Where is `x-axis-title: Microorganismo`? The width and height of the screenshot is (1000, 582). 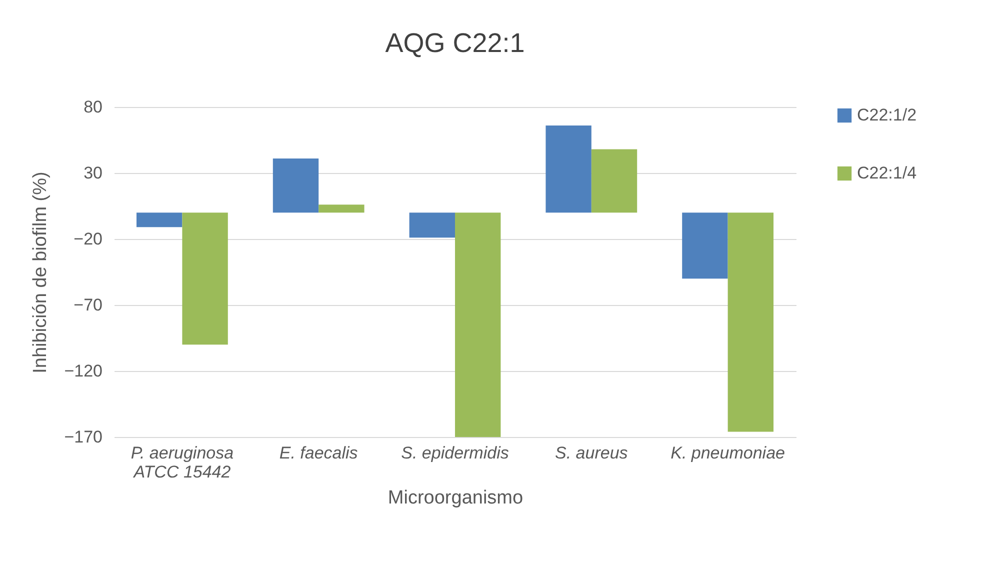
x-axis-title: Microorganismo is located at coordinates (456, 498).